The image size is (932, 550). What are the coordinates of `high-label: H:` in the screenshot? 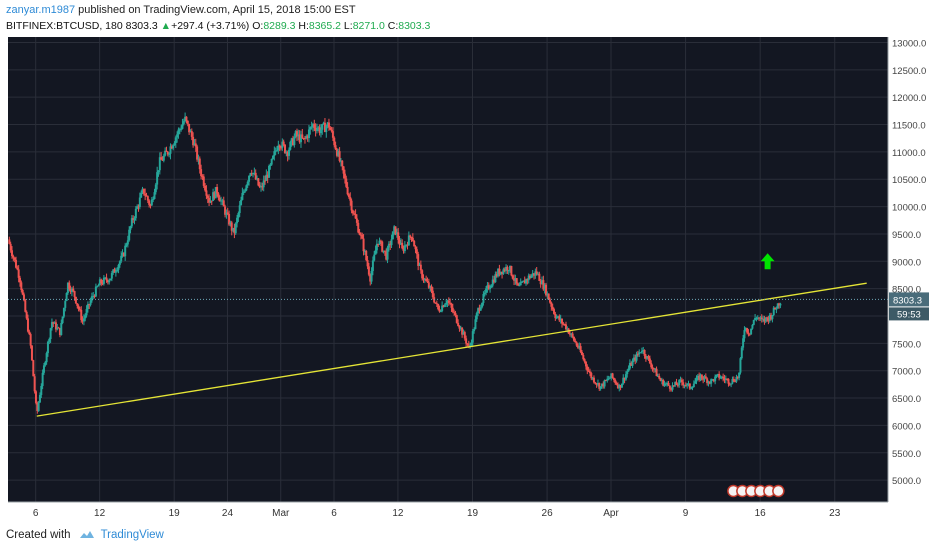 It's located at (303, 26).